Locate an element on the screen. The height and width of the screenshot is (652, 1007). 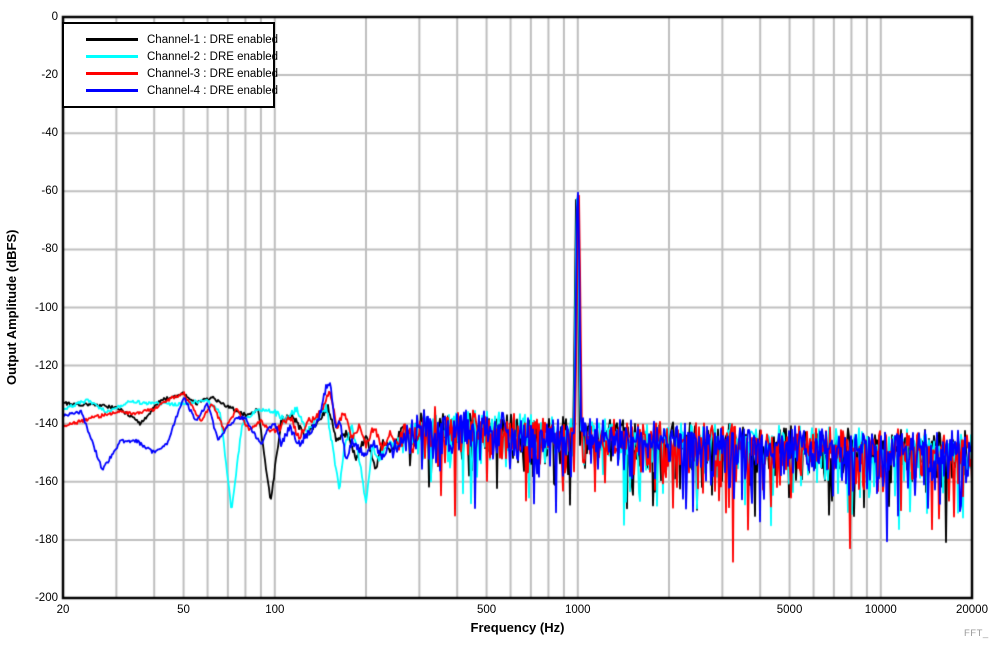
x-tick-label: 20 is located at coordinates (63, 610).